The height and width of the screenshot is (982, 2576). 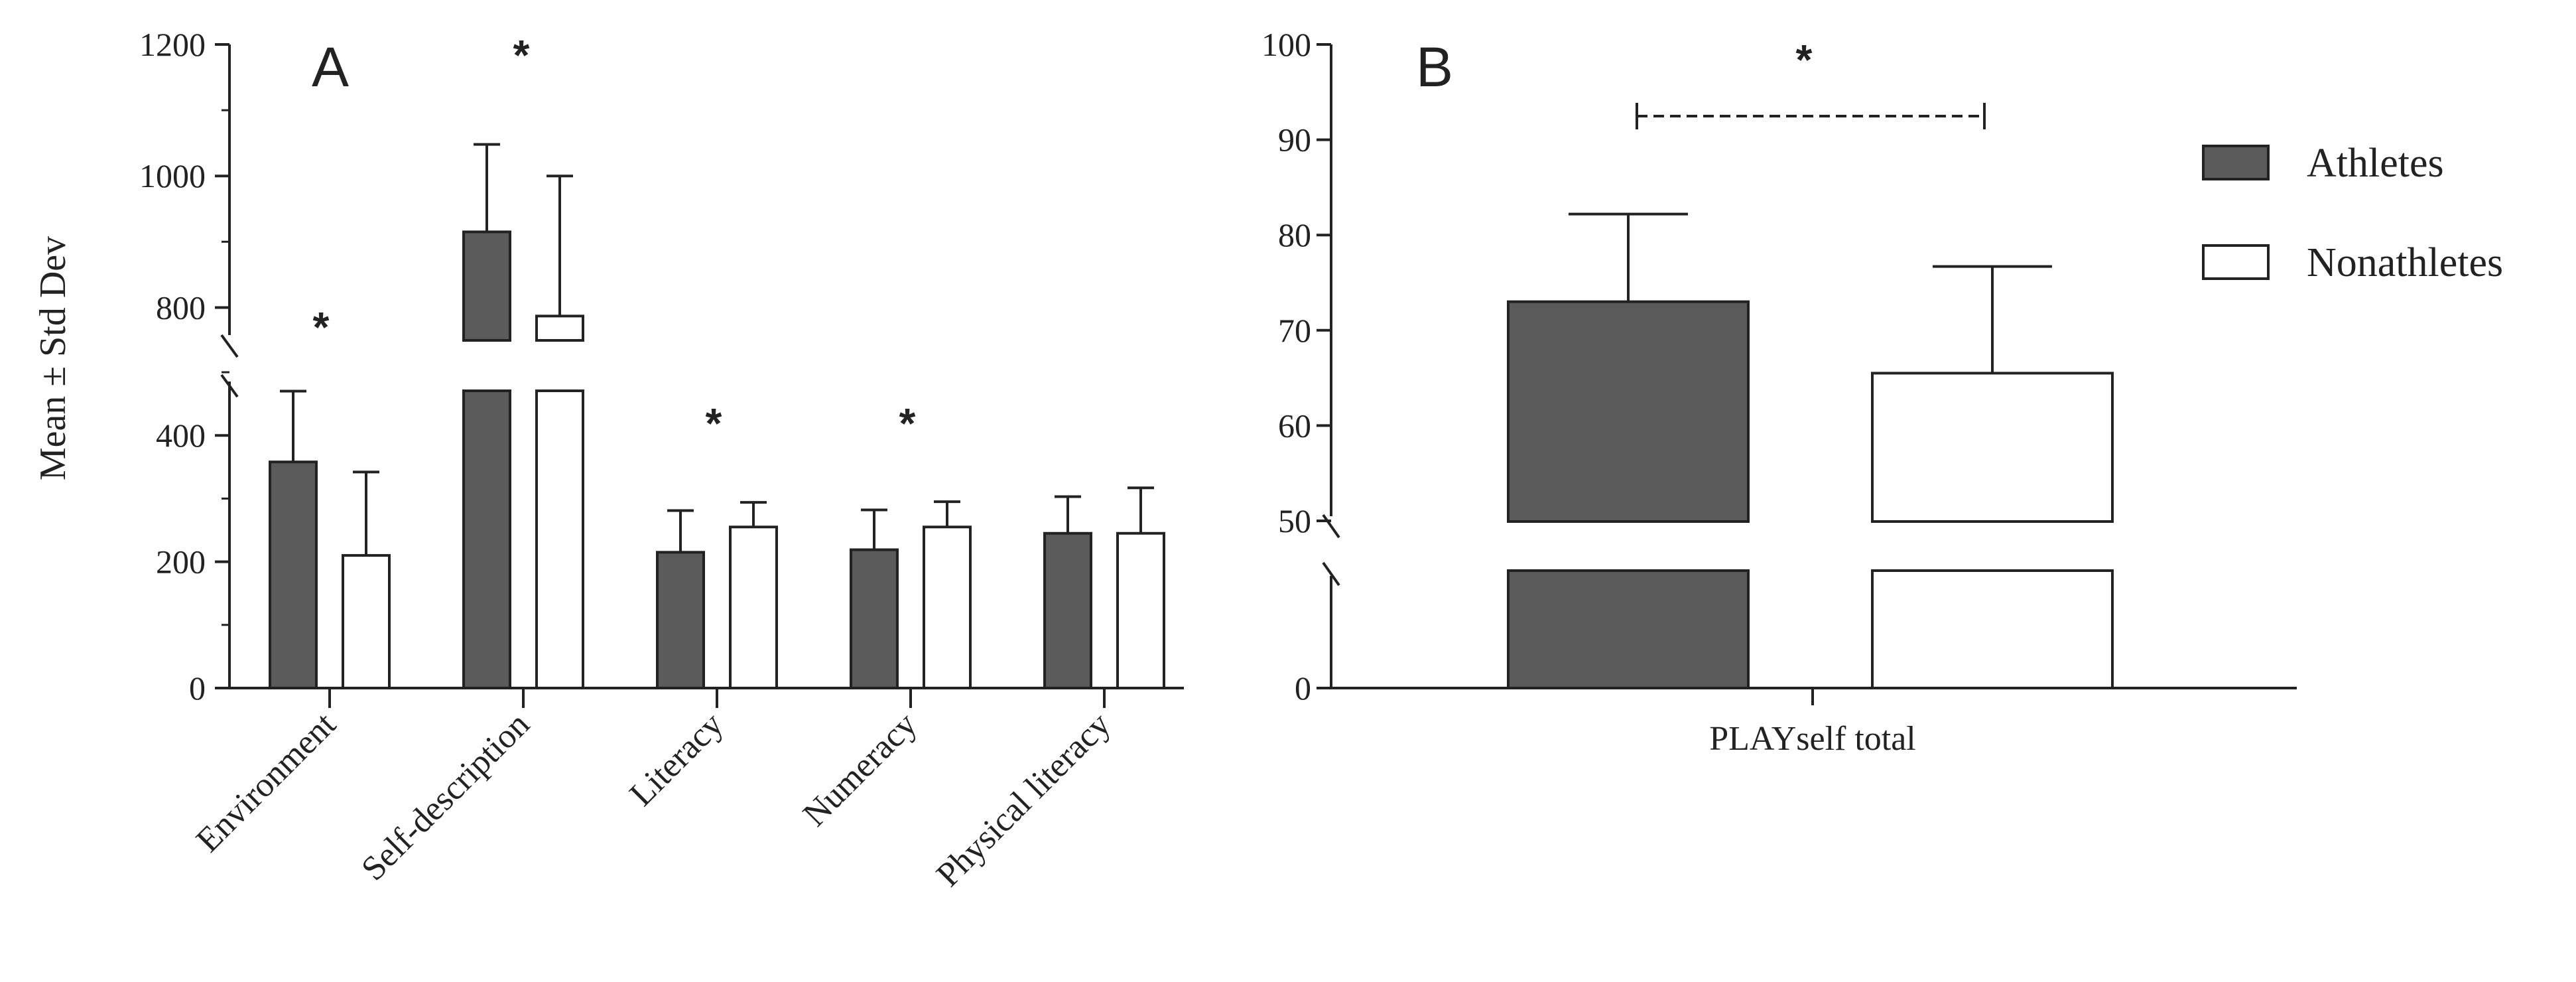 What do you see at coordinates (714, 423) in the screenshot?
I see `significance-star-literacy: *` at bounding box center [714, 423].